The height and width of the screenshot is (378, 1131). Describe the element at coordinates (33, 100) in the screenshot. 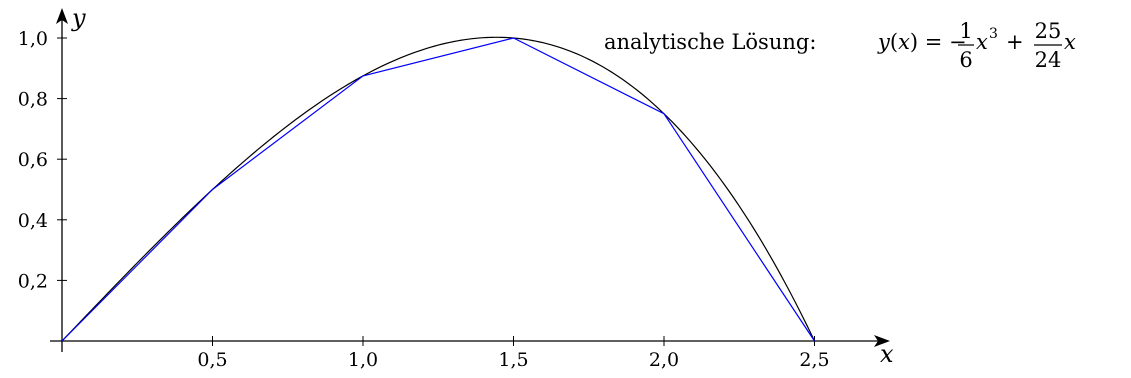

I see `y-tick-label-3: 0,8` at that location.